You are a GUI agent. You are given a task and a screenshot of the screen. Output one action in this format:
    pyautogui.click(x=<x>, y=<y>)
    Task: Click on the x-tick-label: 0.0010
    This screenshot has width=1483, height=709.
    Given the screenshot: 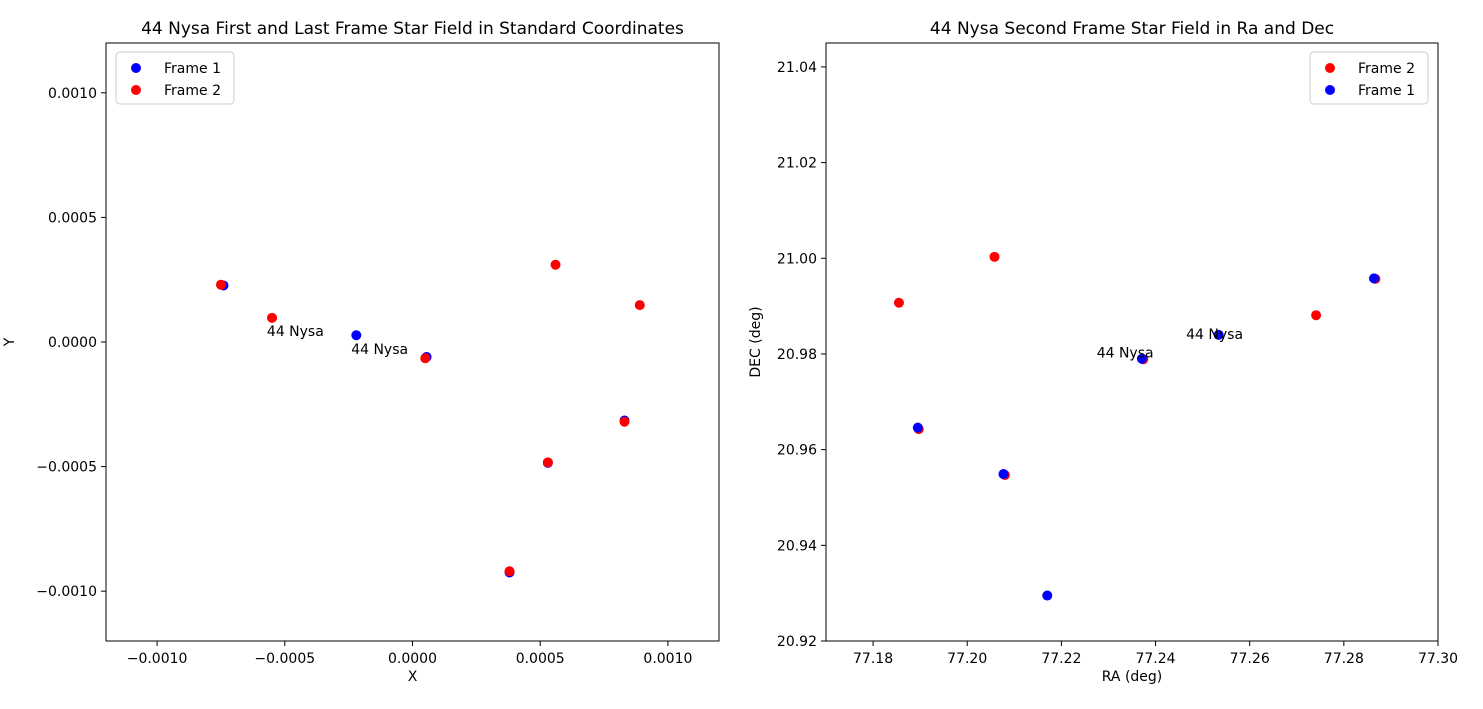 What is the action you would take?
    pyautogui.click(x=667, y=659)
    